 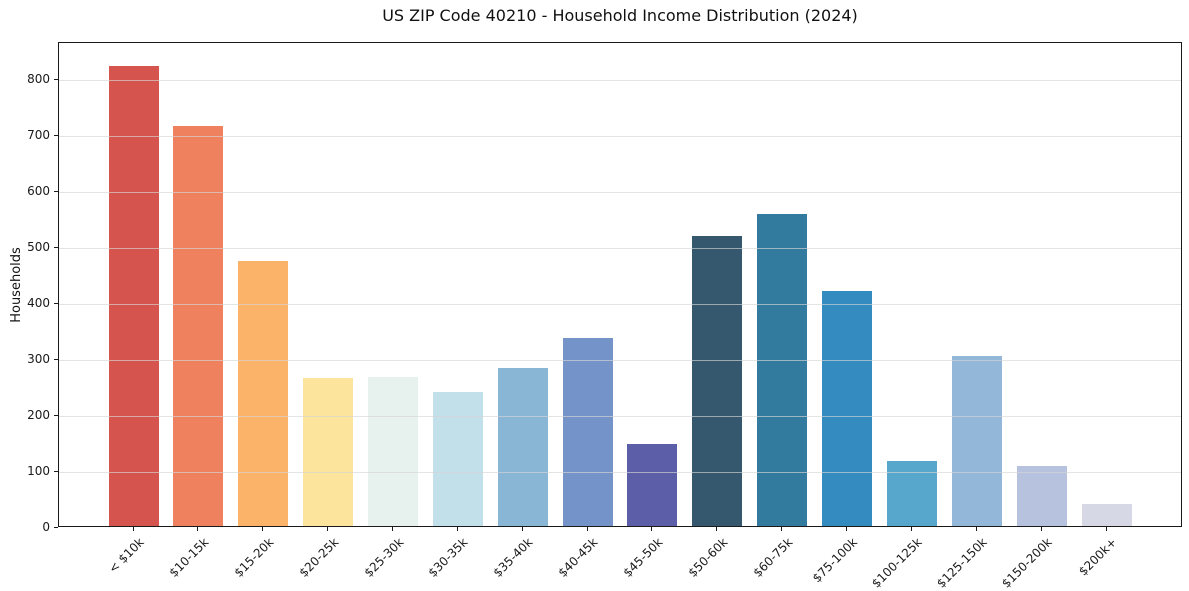 I want to click on x-tick-label: $10-15k, so click(x=189, y=557).